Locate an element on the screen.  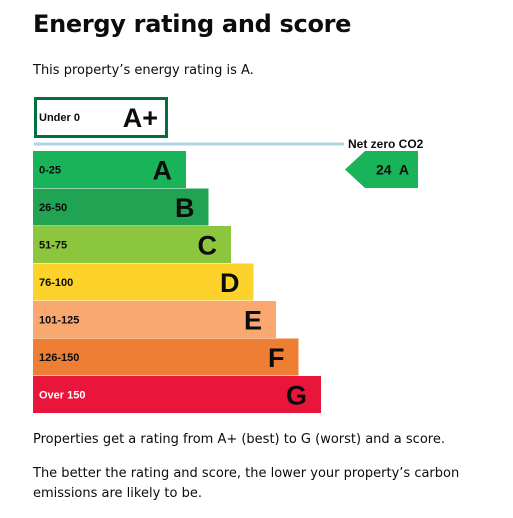
band-a-range: 0-25 is located at coordinates (50, 171).